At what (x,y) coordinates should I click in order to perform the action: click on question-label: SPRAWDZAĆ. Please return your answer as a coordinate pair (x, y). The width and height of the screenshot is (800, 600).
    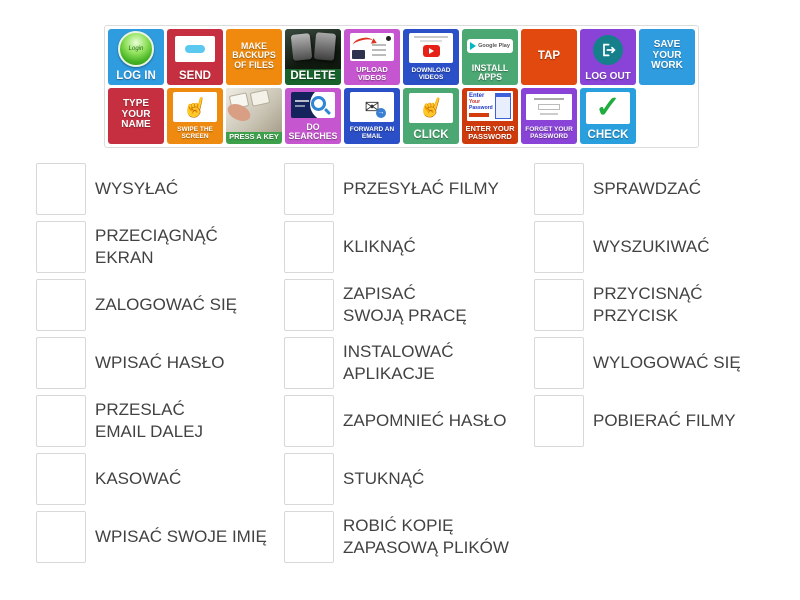
    Looking at the image, I should click on (647, 188).